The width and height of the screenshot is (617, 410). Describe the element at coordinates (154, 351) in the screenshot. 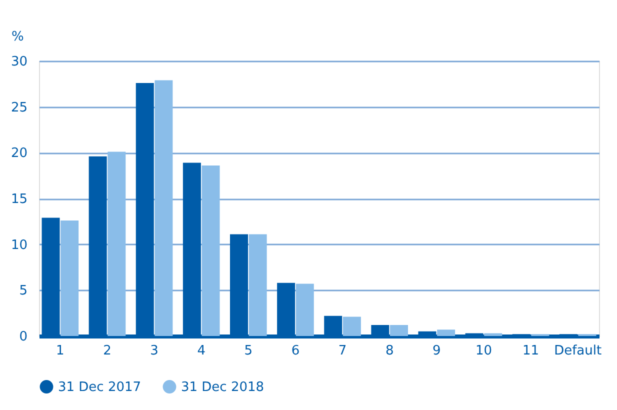

I see `x-tick-label: 3` at that location.